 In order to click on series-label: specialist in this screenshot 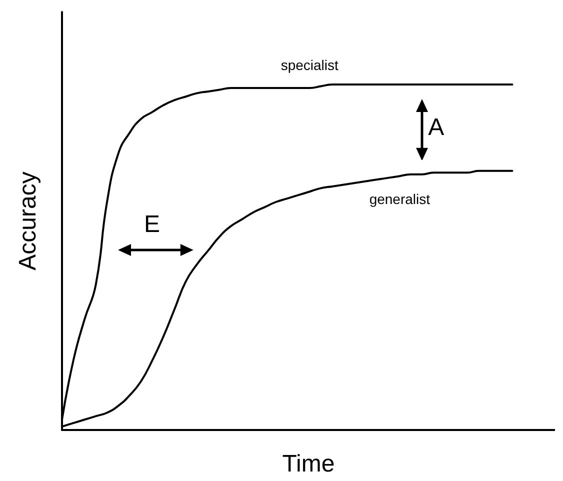, I will do `click(309, 65)`.